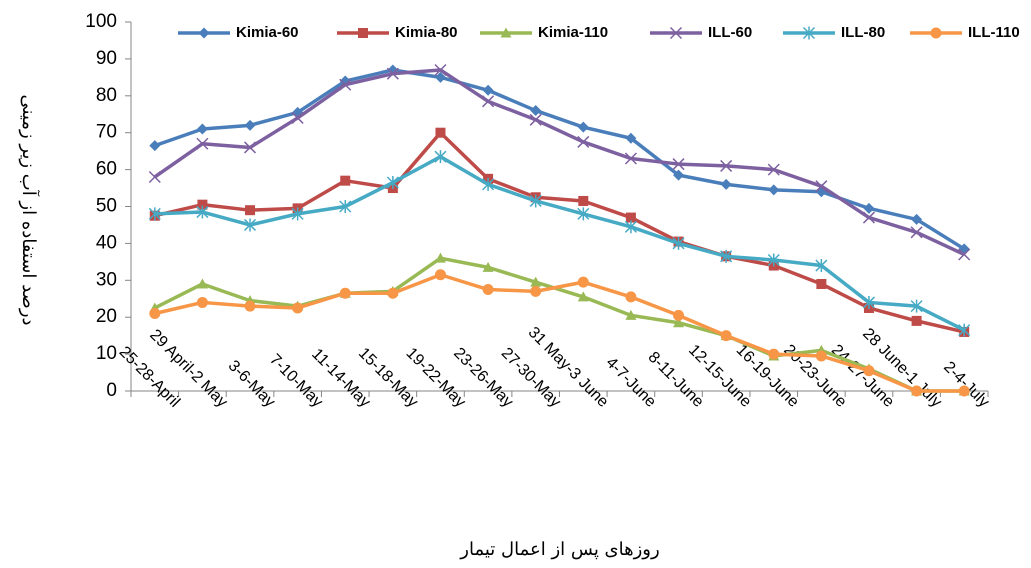 The height and width of the screenshot is (568, 1031). I want to click on y-tick-label: 20, so click(106, 316).